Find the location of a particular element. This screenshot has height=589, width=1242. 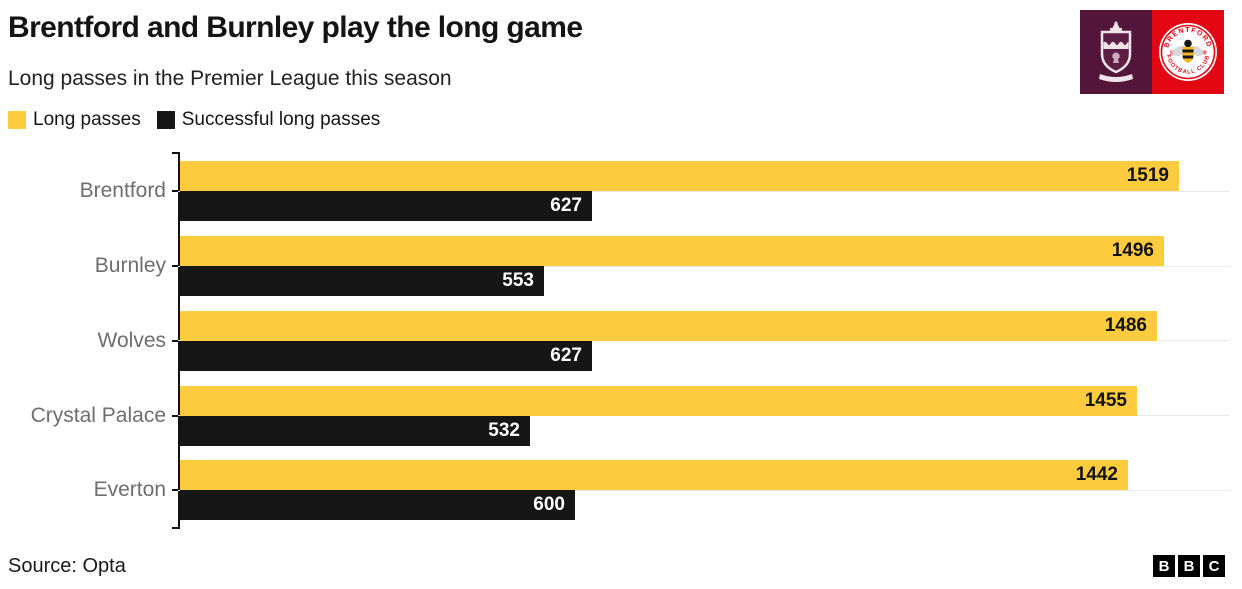

bar-long-passes: 1442 is located at coordinates (654, 475).